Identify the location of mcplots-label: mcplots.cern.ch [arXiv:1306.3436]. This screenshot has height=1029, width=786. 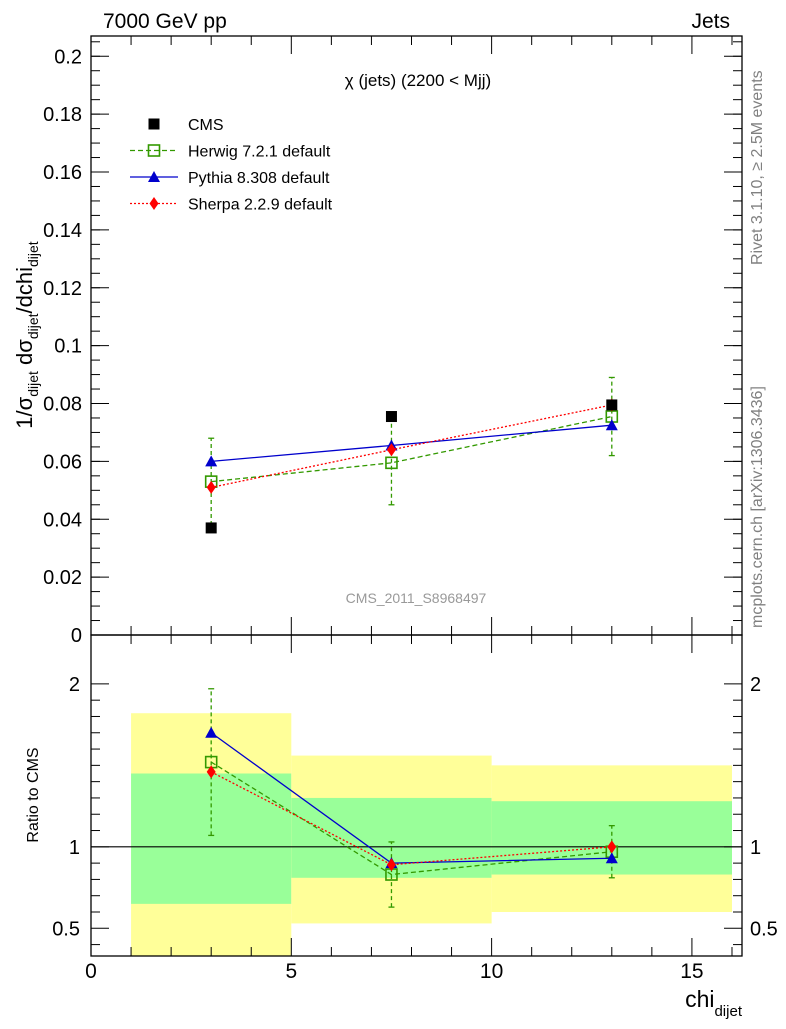
(757, 507).